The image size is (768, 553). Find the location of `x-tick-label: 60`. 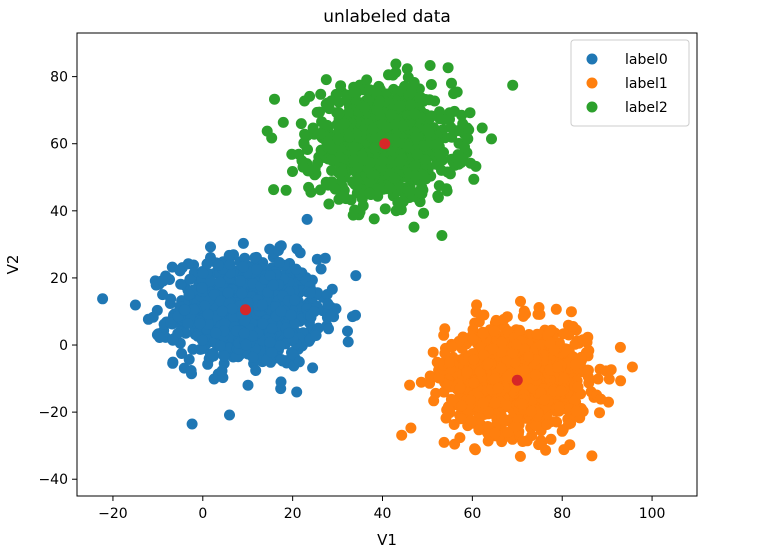

x-tick-label: 60 is located at coordinates (472, 514).